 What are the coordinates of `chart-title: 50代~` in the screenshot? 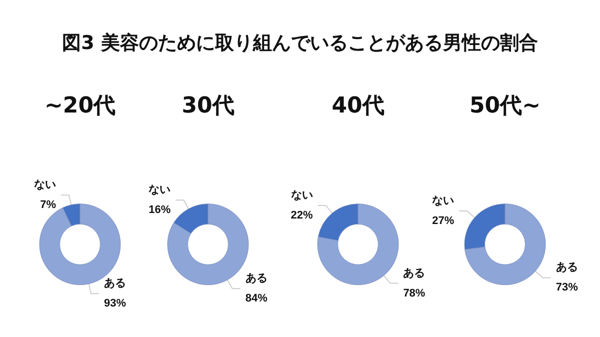 It's located at (505, 106).